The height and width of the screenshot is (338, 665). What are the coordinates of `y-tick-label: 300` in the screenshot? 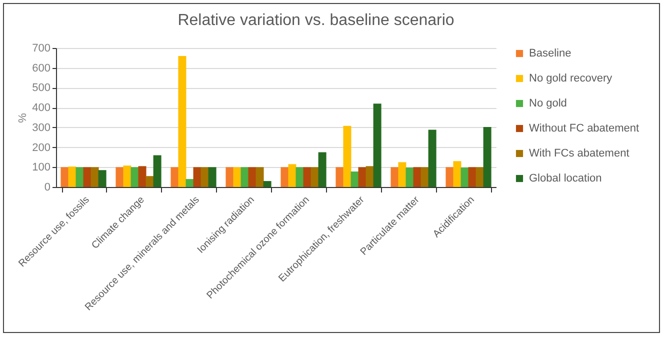 It's located at (41, 128).